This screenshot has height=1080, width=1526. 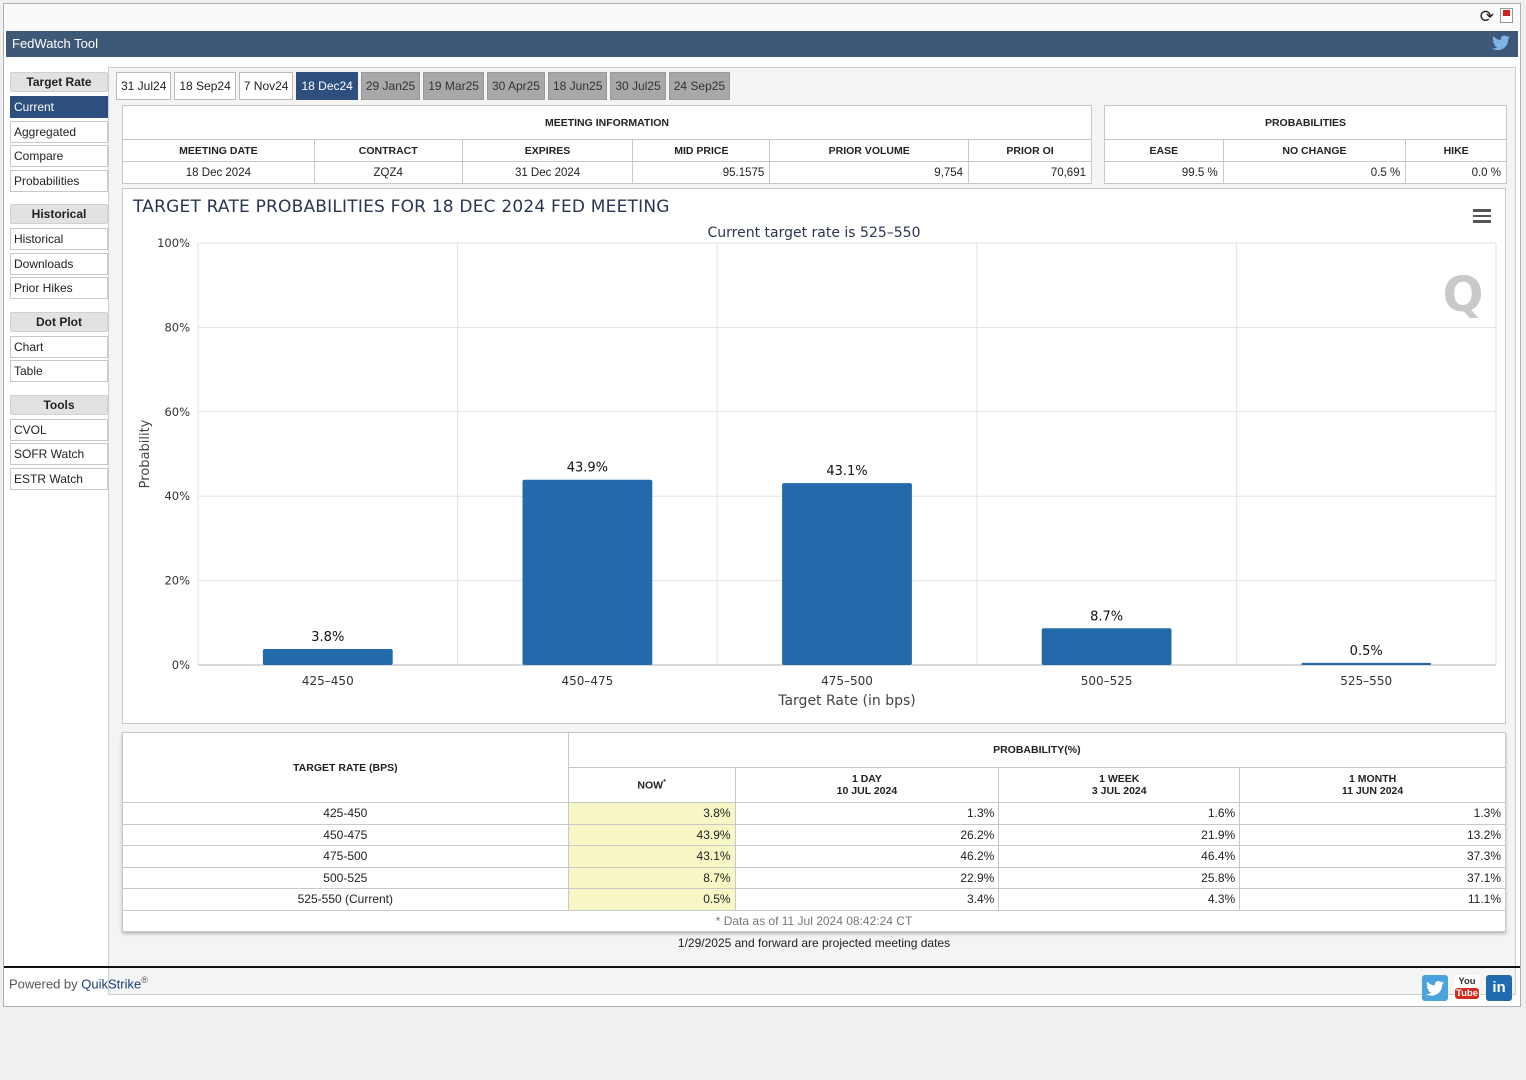 What do you see at coordinates (59, 131) in the screenshot?
I see `sidebar-item-aggregated: Aggregated` at bounding box center [59, 131].